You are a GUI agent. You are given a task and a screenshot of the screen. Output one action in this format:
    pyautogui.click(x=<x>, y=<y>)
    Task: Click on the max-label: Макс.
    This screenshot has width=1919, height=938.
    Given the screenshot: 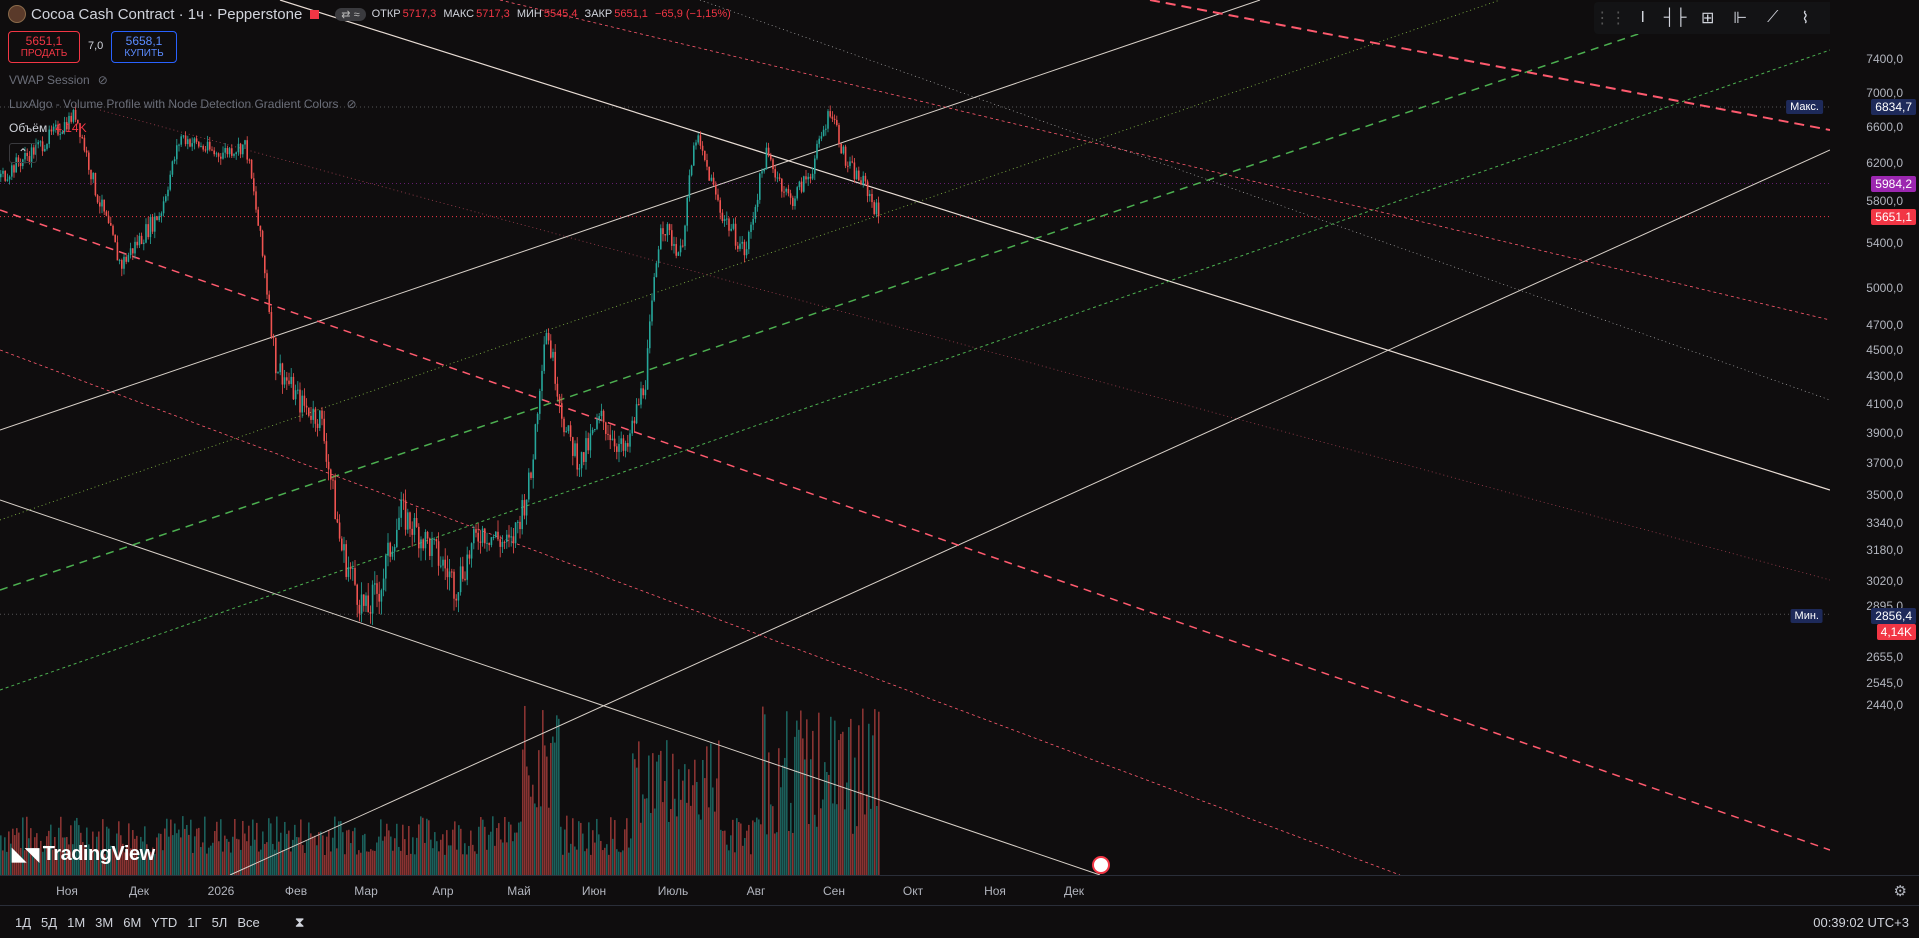 What is the action you would take?
    pyautogui.click(x=1804, y=107)
    